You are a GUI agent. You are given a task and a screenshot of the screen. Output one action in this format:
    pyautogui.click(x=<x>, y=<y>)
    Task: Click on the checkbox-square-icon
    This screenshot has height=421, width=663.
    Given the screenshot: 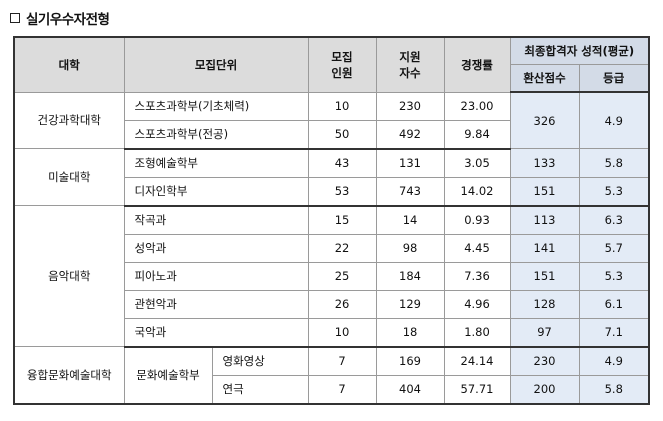 What is the action you would take?
    pyautogui.click(x=15, y=18)
    